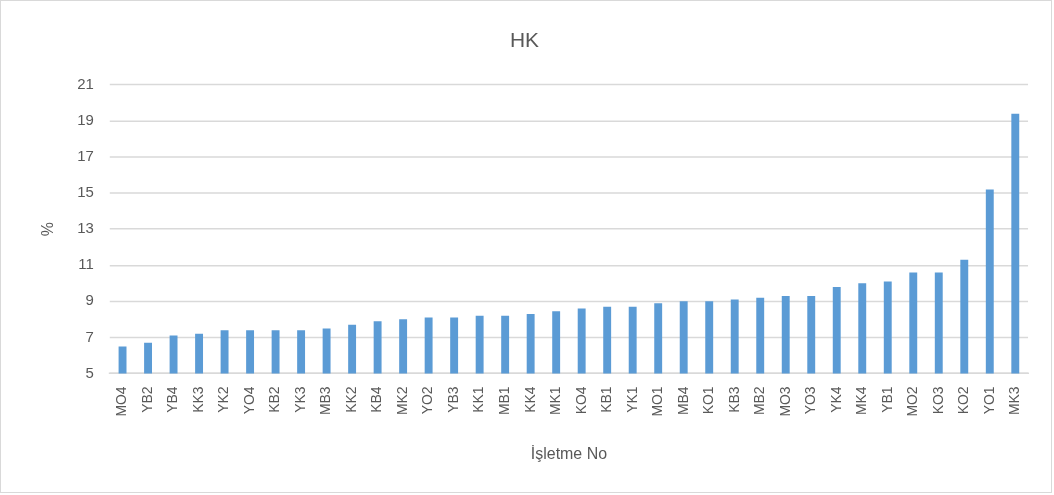 The width and height of the screenshot is (1054, 495). I want to click on x-tick-label: MK2, so click(401, 401).